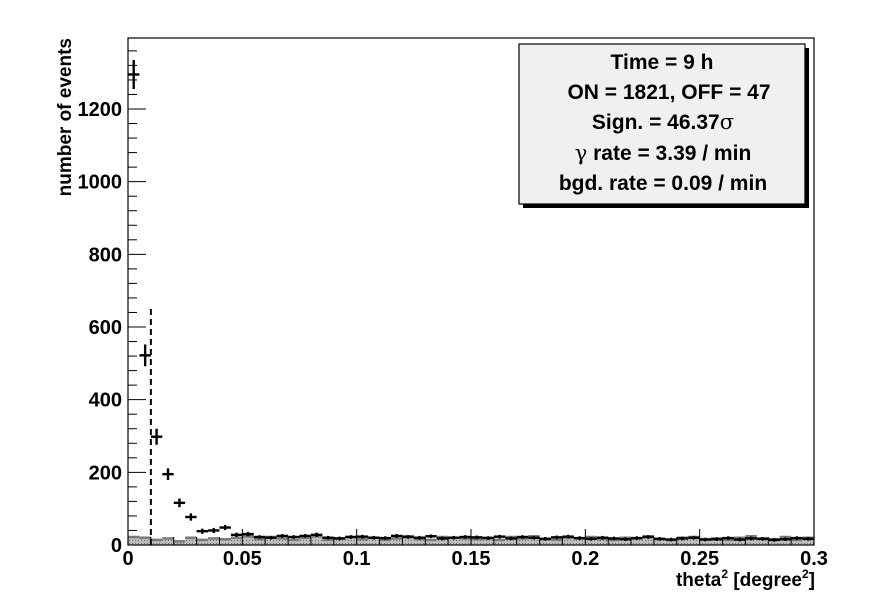 This screenshot has height=610, width=874. I want to click on legend-line-counts: ON = 1821, OFF = 47, so click(668, 92).